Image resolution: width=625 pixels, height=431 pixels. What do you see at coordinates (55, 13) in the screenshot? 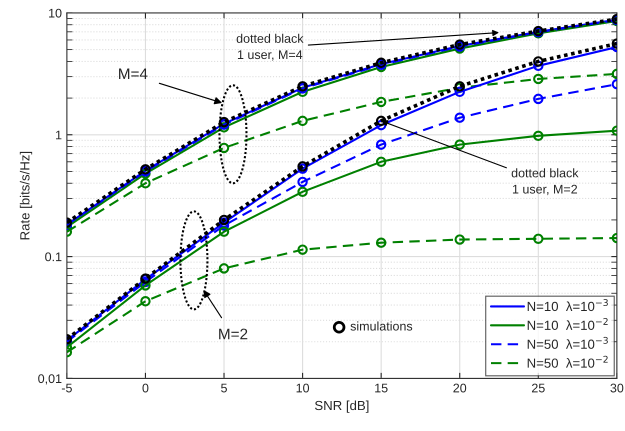
I see `y-tick-label: 10` at bounding box center [55, 13].